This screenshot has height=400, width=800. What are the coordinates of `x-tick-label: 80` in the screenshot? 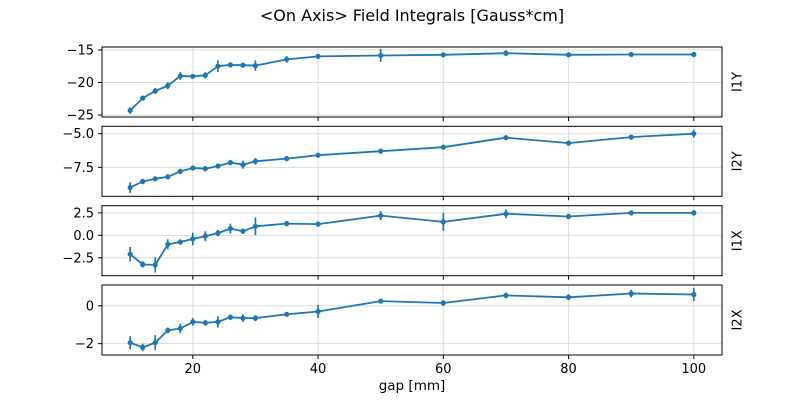 It's located at (568, 369).